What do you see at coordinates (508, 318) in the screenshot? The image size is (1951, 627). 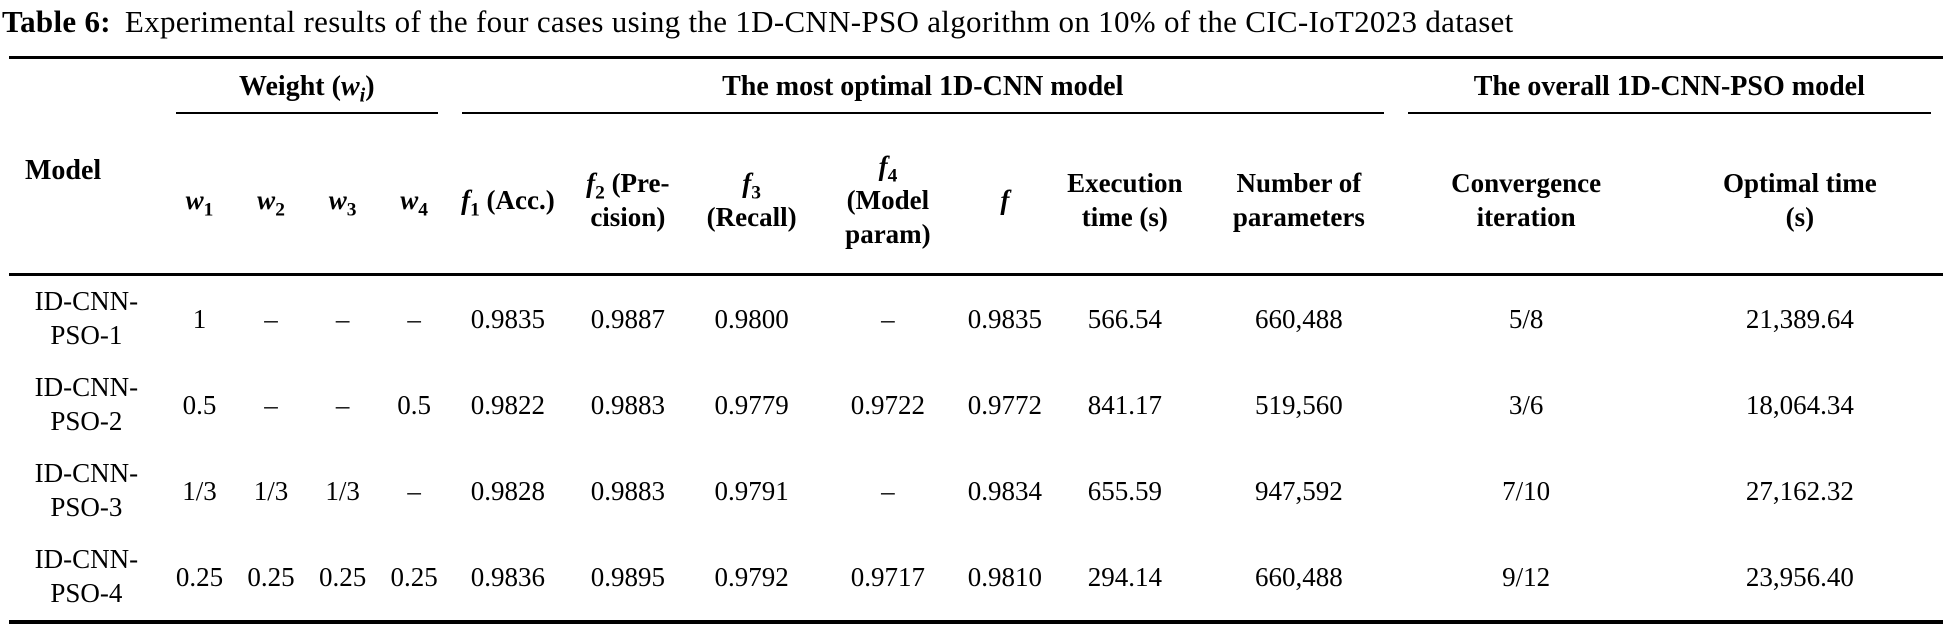 I see `cell-f1: 0.9835` at bounding box center [508, 318].